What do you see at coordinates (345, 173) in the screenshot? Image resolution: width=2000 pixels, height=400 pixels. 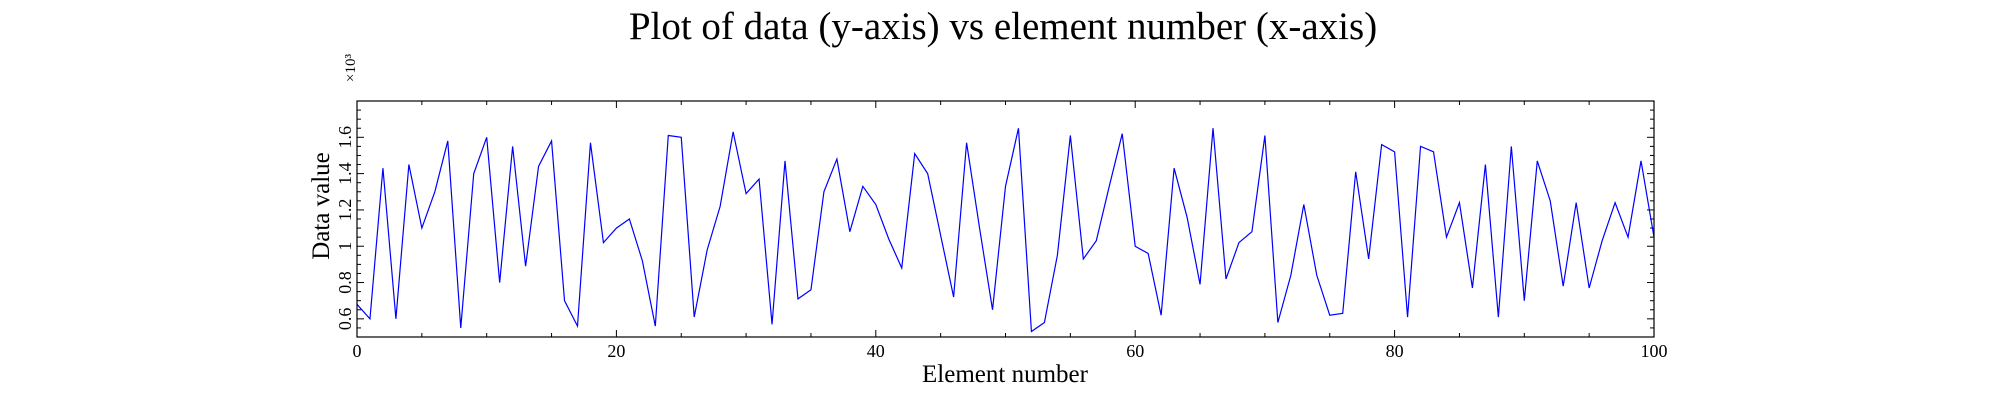 I see `y-tick-label: 1.4` at bounding box center [345, 173].